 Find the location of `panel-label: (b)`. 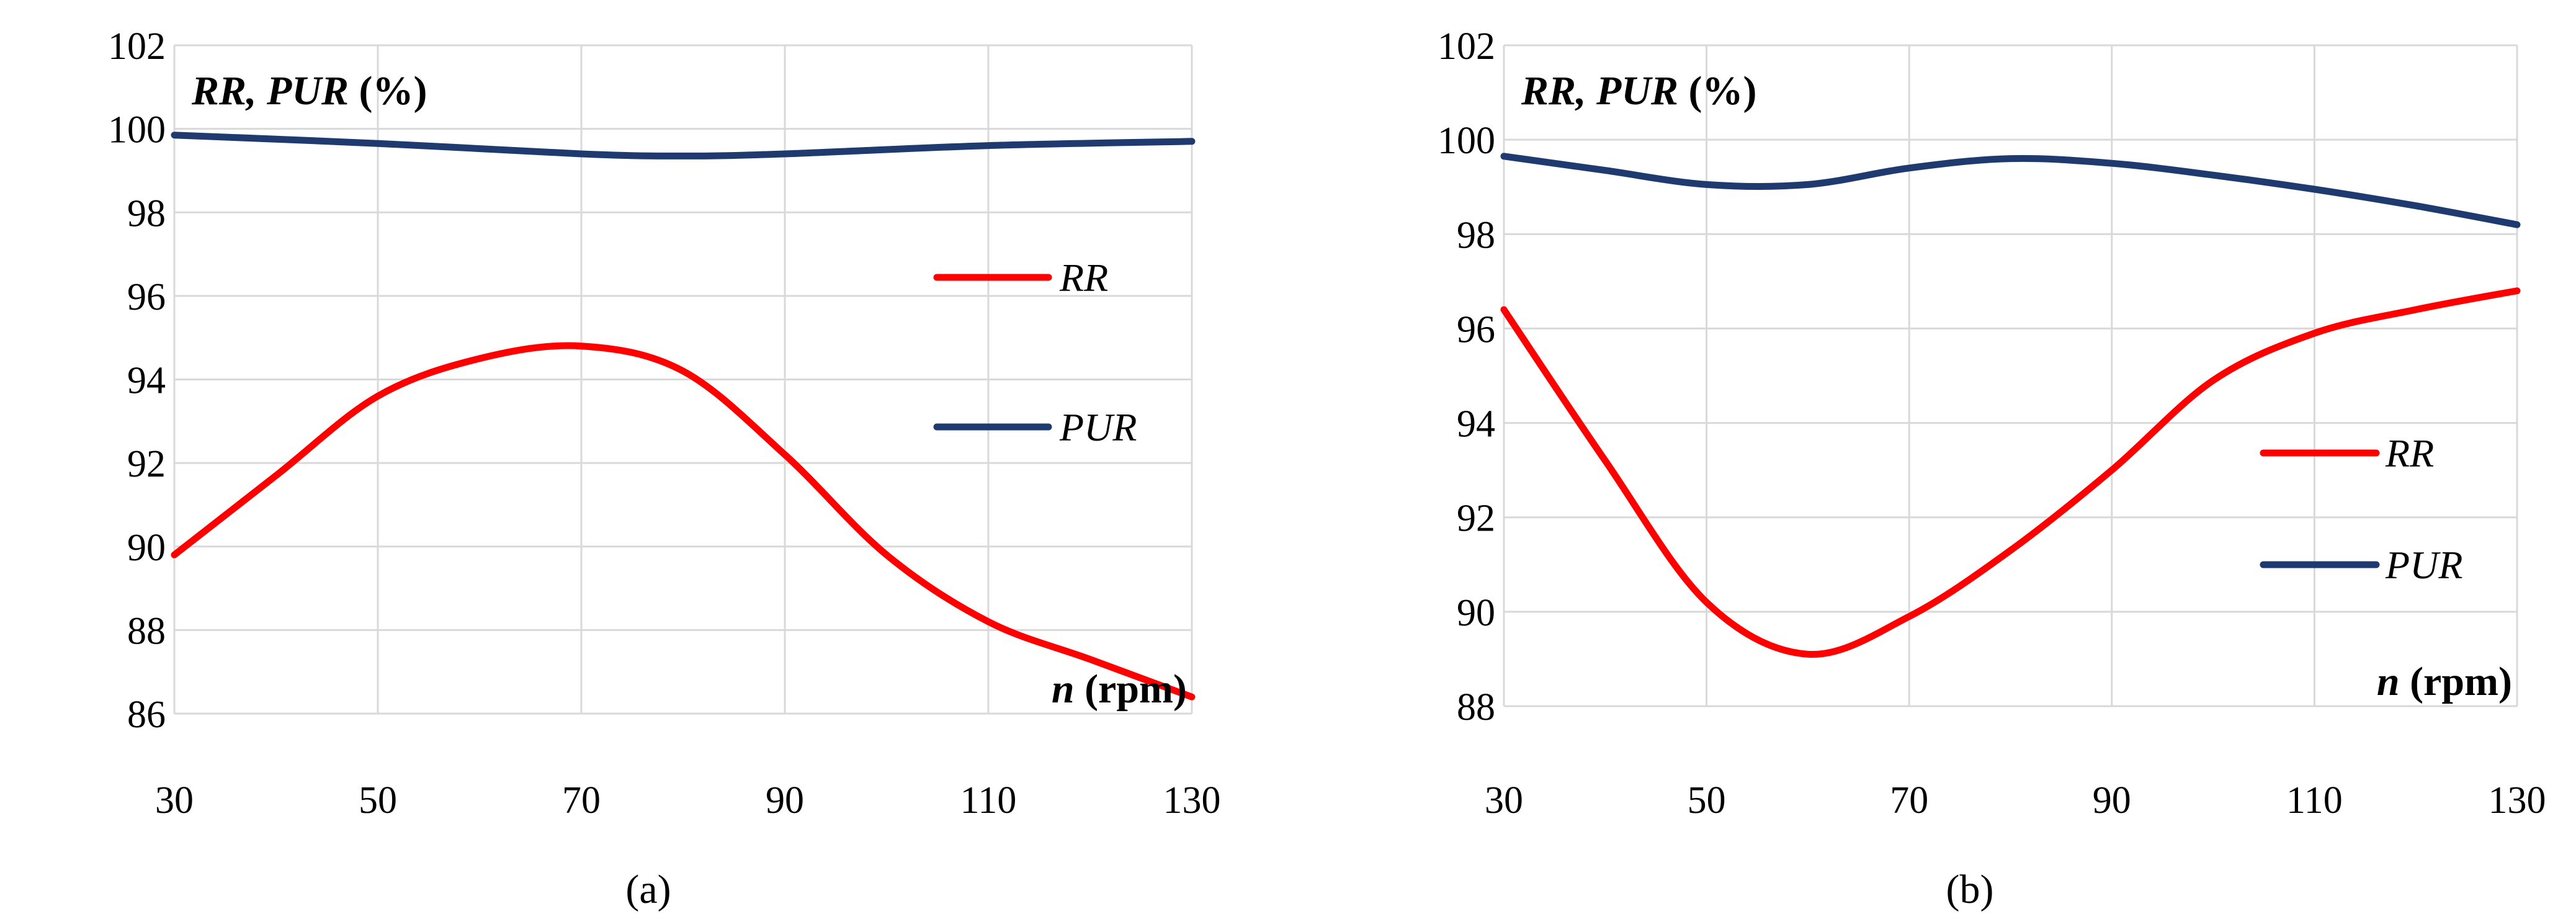

panel-label: (b) is located at coordinates (1970, 890).